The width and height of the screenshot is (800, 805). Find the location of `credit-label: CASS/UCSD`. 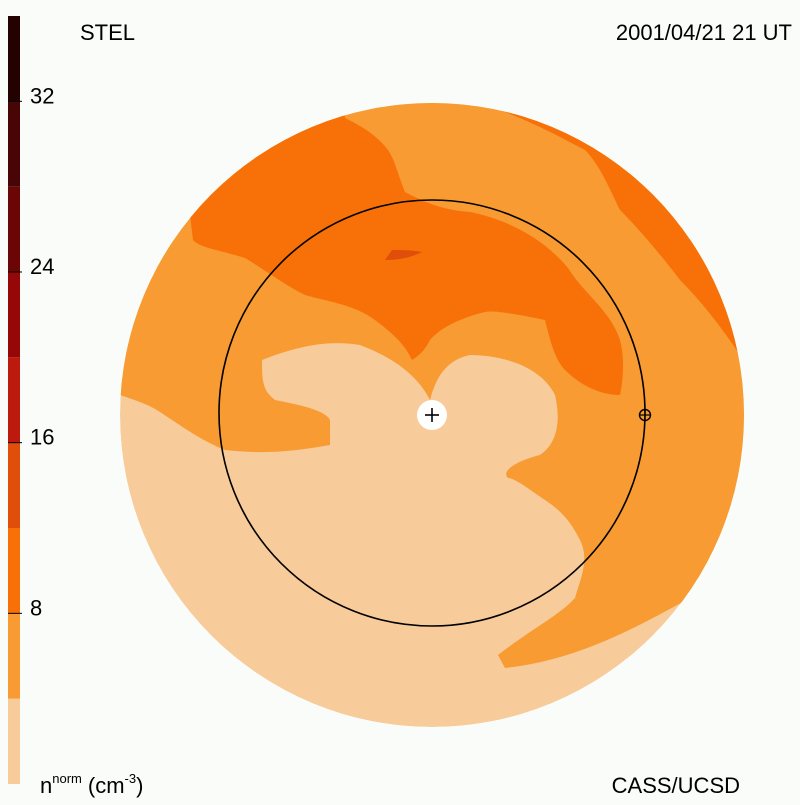

credit-label: CASS/UCSD is located at coordinates (676, 785).